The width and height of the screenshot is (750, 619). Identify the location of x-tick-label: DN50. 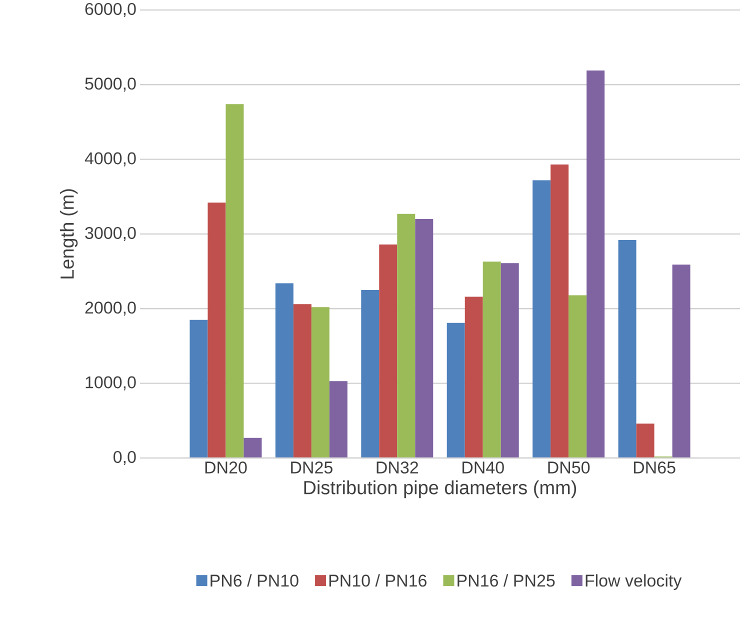
(569, 468).